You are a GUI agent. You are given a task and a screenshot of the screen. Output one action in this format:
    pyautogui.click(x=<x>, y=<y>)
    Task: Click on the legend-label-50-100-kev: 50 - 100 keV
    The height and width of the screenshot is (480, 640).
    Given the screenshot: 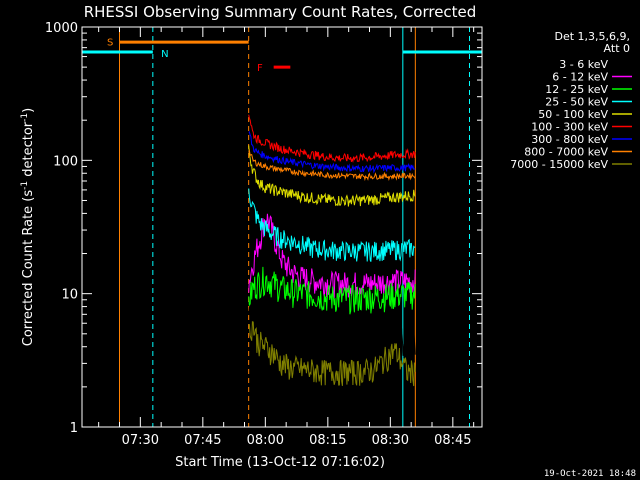 What is the action you would take?
    pyautogui.click(x=573, y=114)
    